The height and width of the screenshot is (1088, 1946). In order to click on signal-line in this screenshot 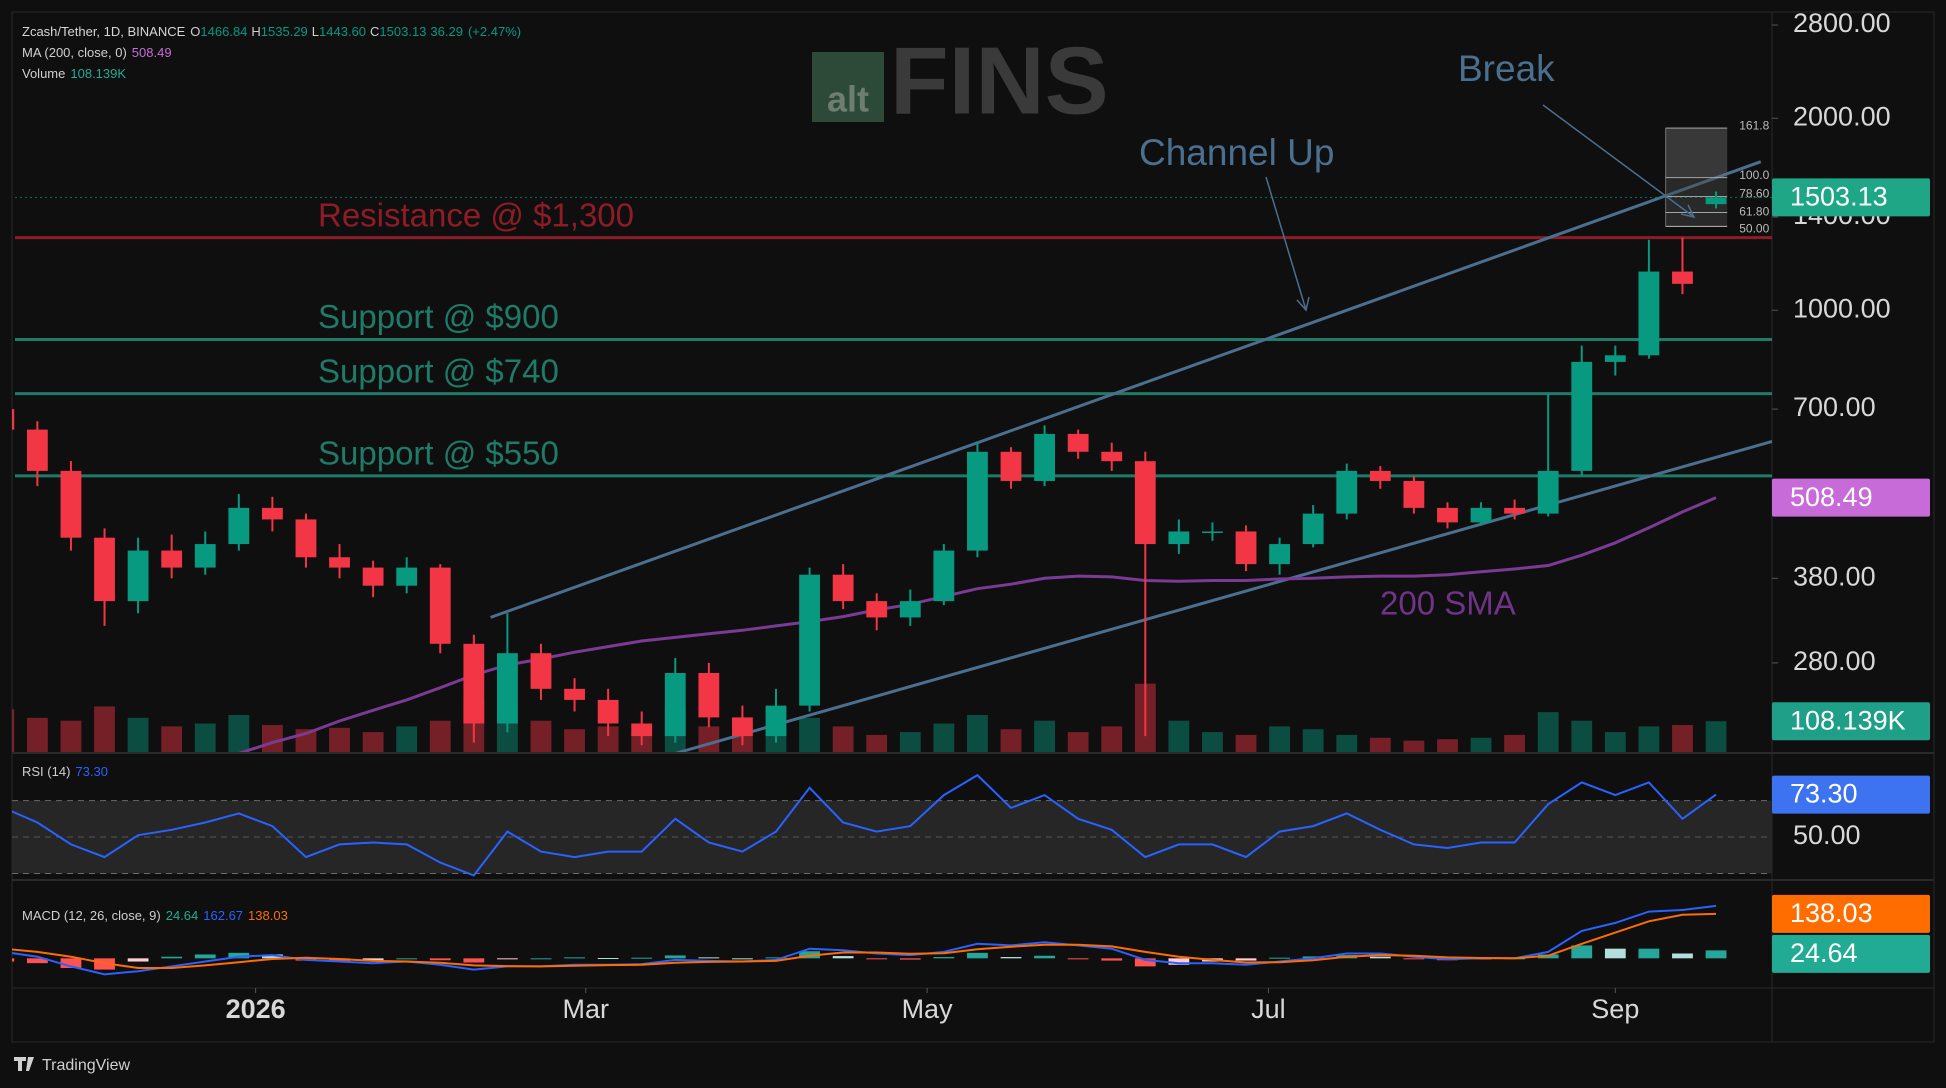, I will do `click(864, 940)`.